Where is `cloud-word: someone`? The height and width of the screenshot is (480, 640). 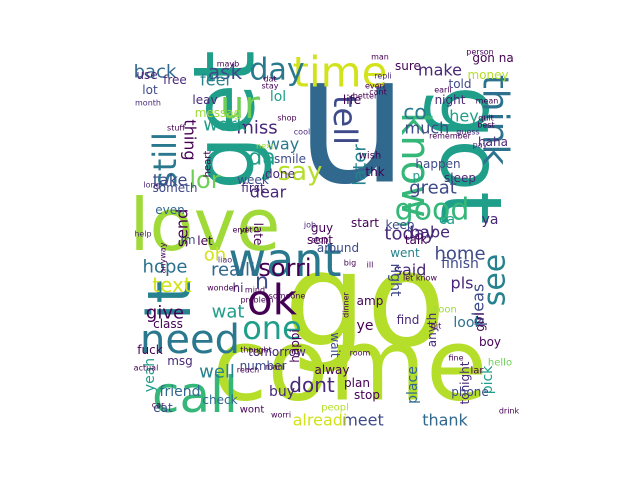
cloud-word: someone is located at coordinates (287, 296).